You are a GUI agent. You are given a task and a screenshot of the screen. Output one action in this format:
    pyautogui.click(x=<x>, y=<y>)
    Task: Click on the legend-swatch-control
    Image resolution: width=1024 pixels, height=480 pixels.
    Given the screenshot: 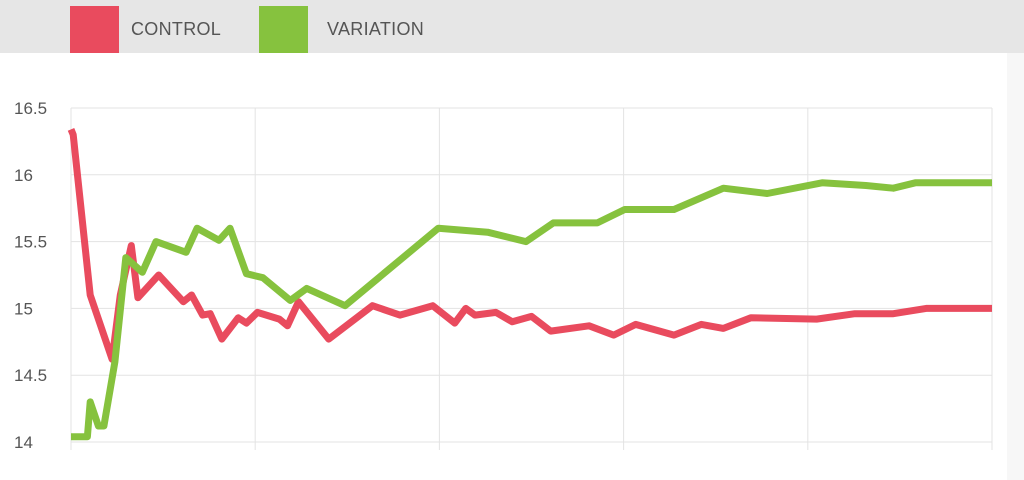 What is the action you would take?
    pyautogui.click(x=94, y=29)
    